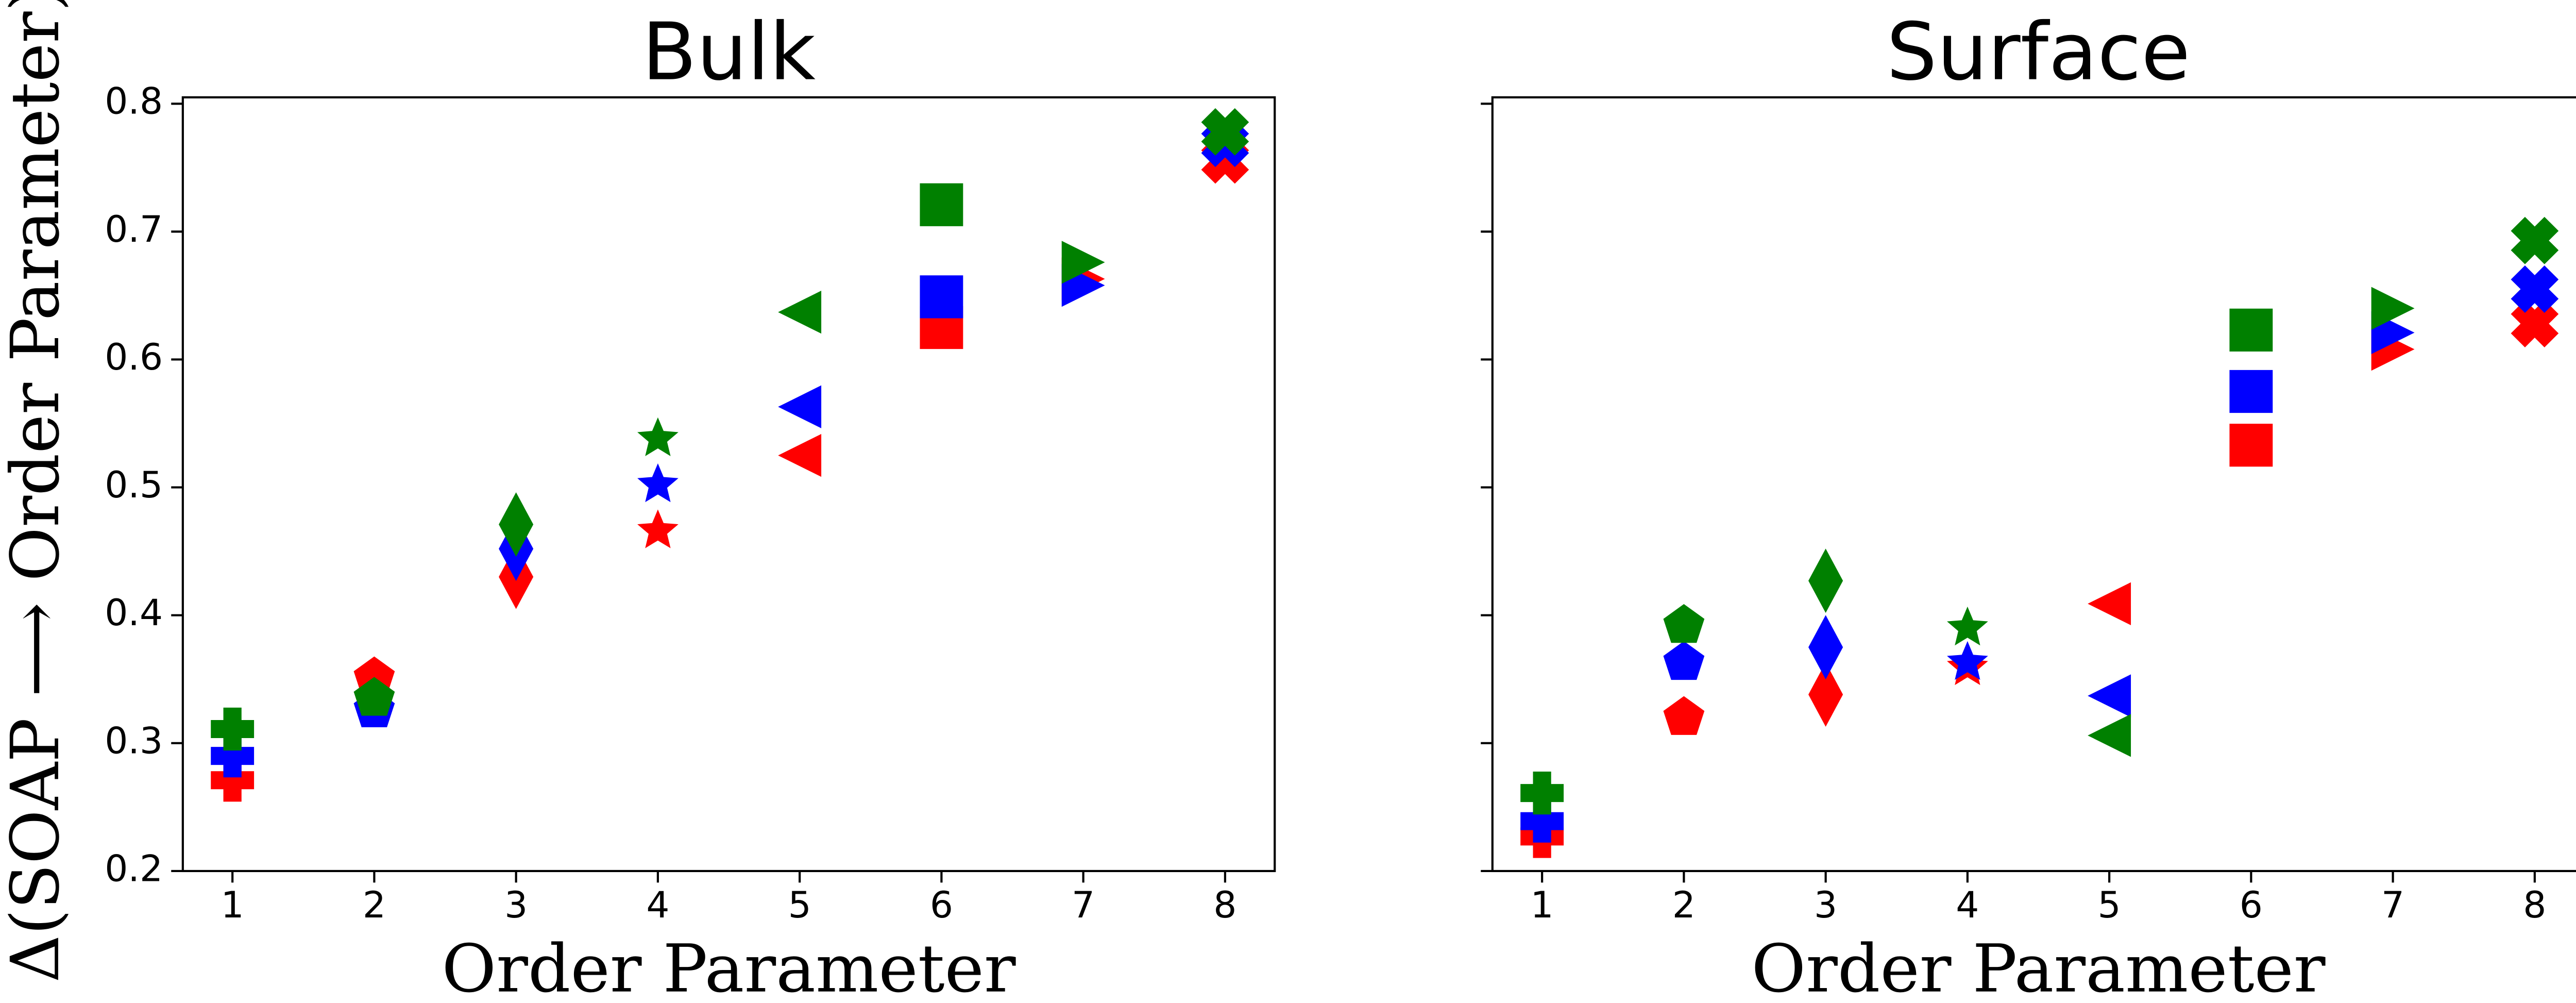 This screenshot has width=2576, height=1003. Describe the element at coordinates (2039, 52) in the screenshot. I see `chart-title: Surface` at that location.